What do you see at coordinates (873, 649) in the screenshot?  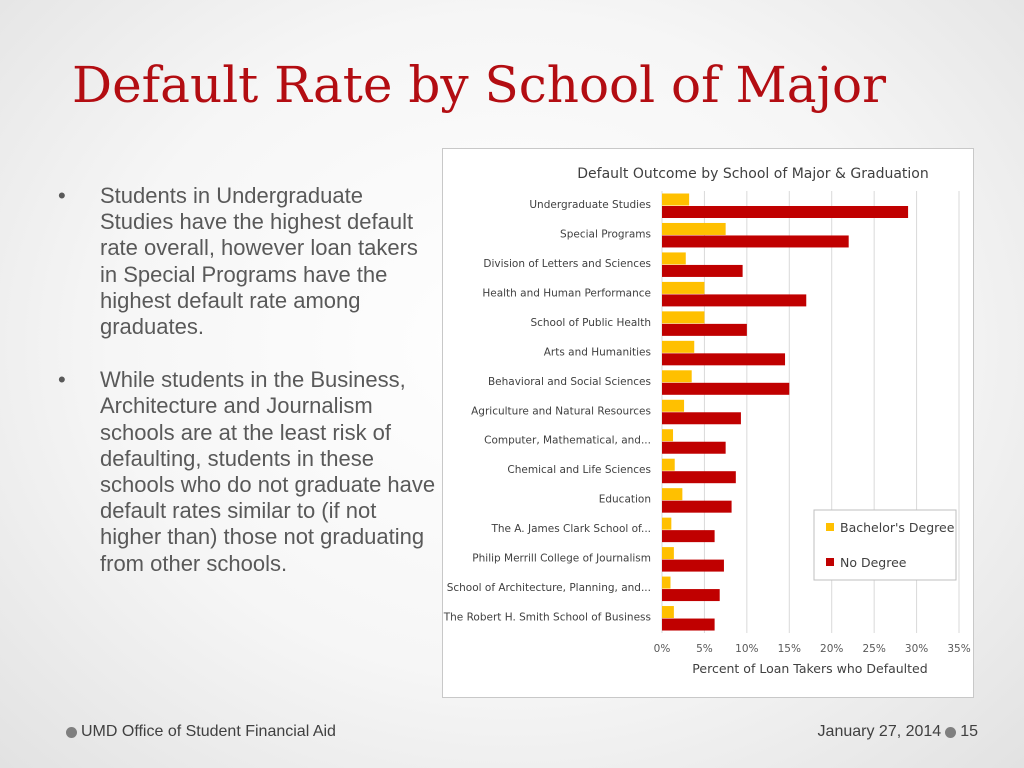 I see `x-tick-label: 25%` at bounding box center [873, 649].